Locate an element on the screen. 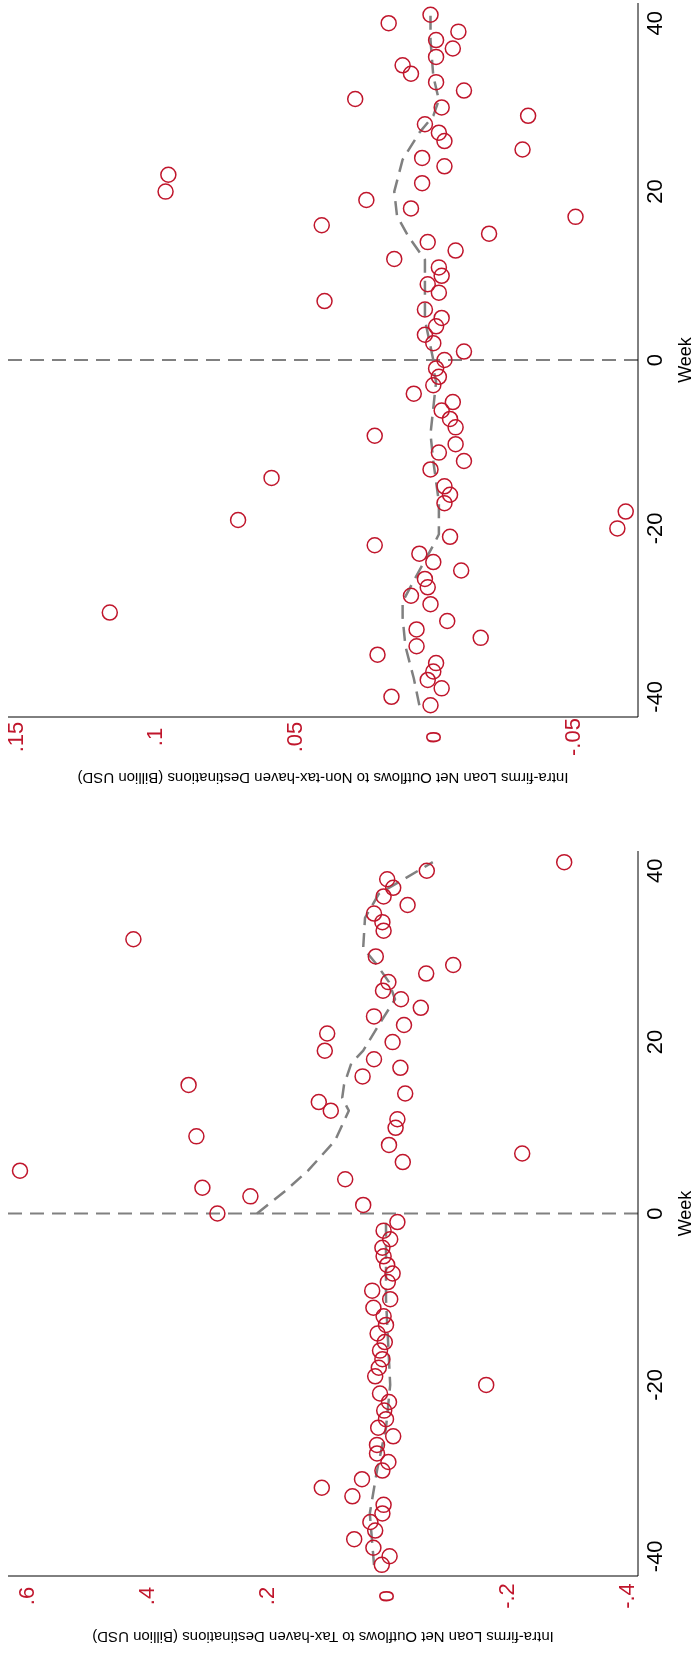  x-tick-label: -.05 is located at coordinates (573, 737).